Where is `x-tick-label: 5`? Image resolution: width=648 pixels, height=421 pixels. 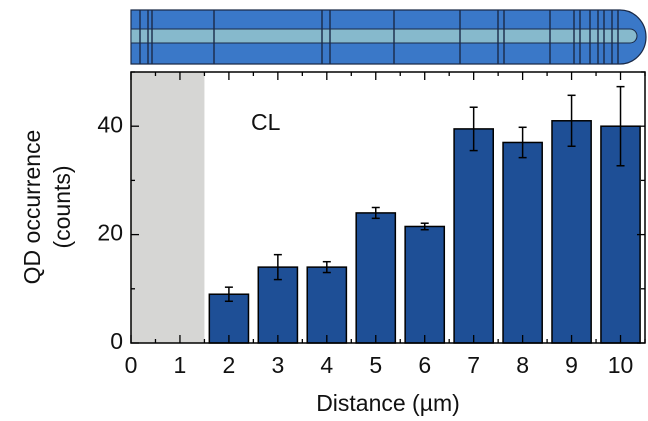 x-tick-label: 5 is located at coordinates (375, 365).